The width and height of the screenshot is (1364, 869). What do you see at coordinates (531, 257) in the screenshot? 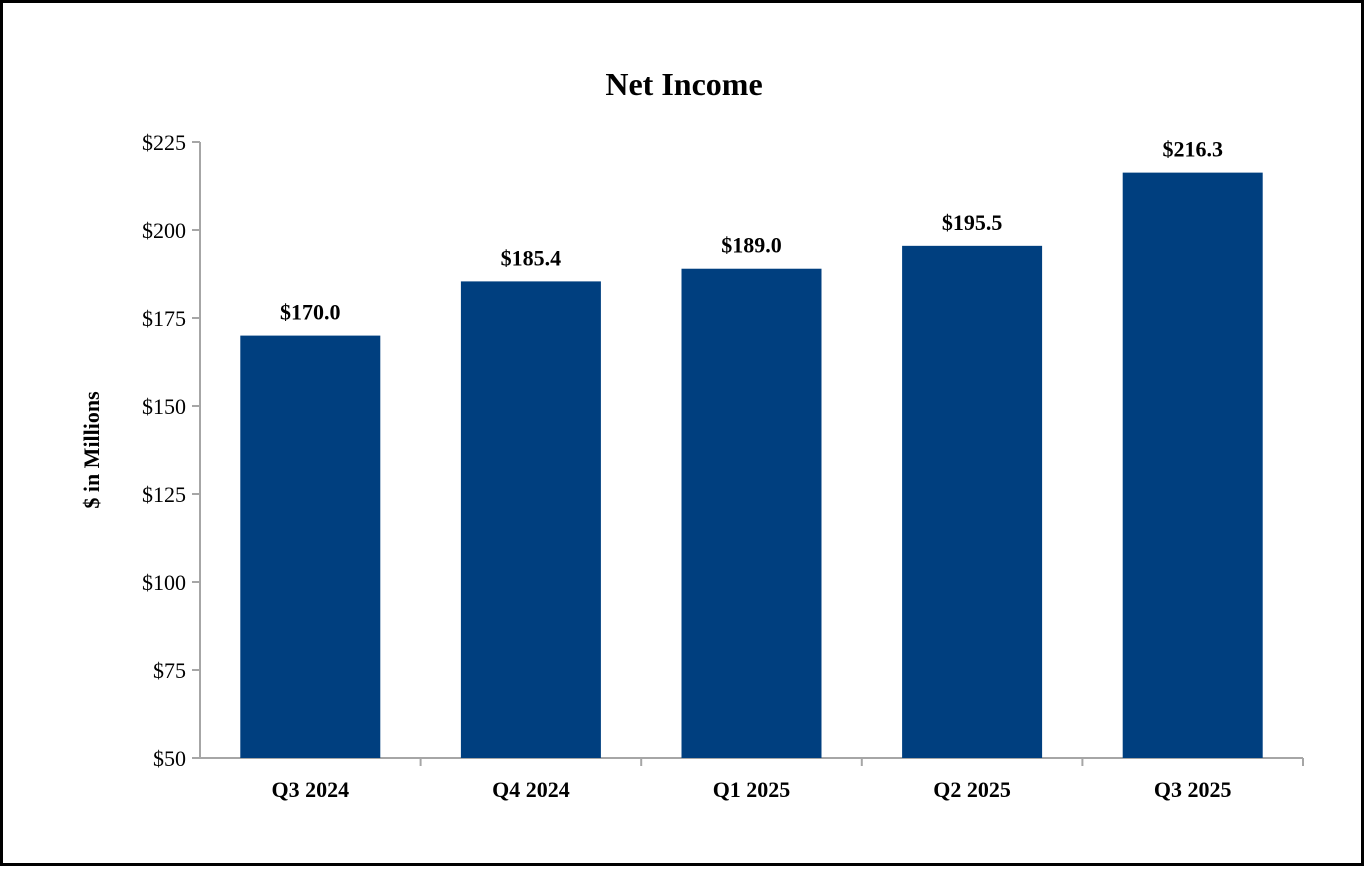
I see `data-label: $185.4` at bounding box center [531, 257].